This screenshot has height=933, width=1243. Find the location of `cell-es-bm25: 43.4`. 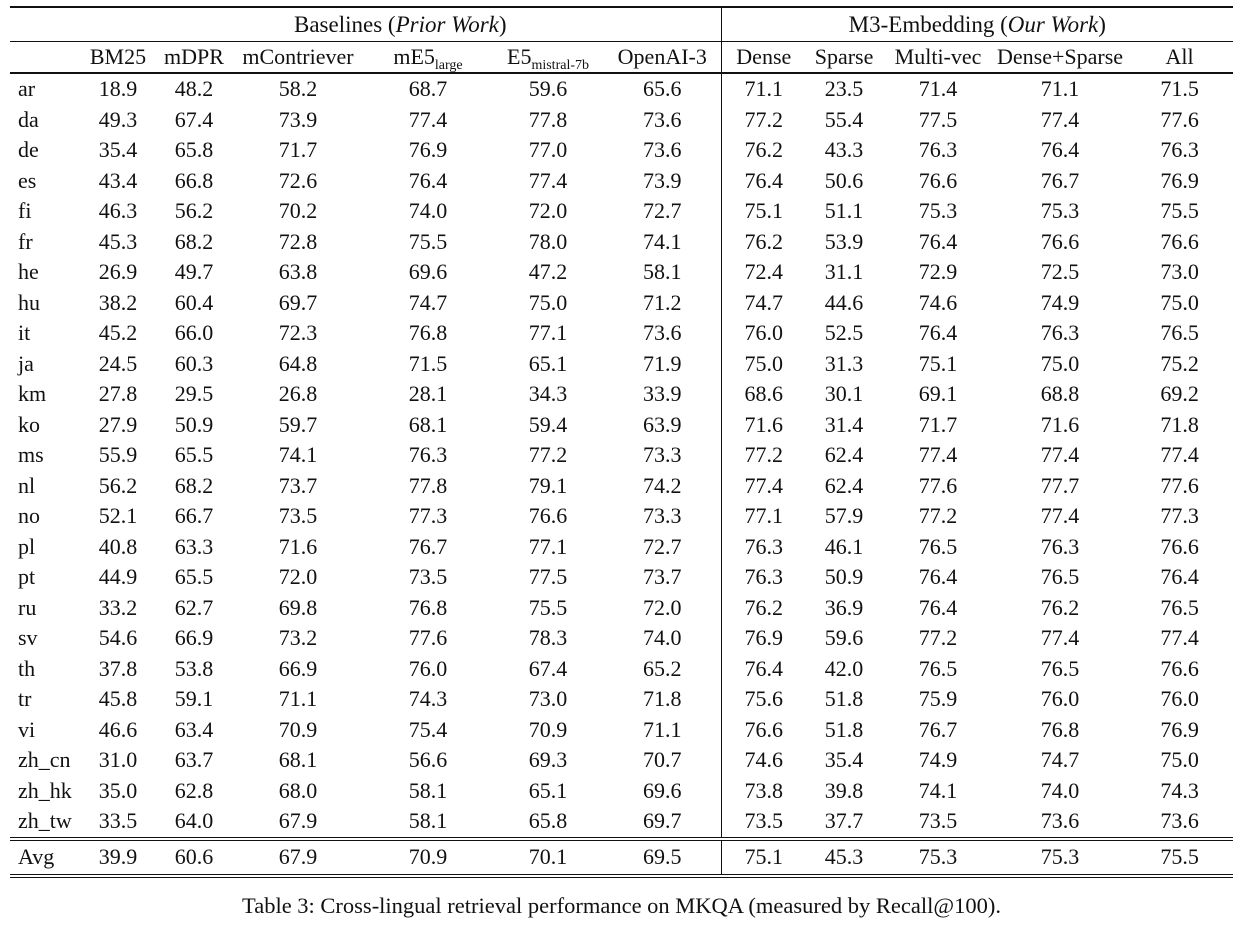

cell-es-bm25: 43.4 is located at coordinates (118, 180).